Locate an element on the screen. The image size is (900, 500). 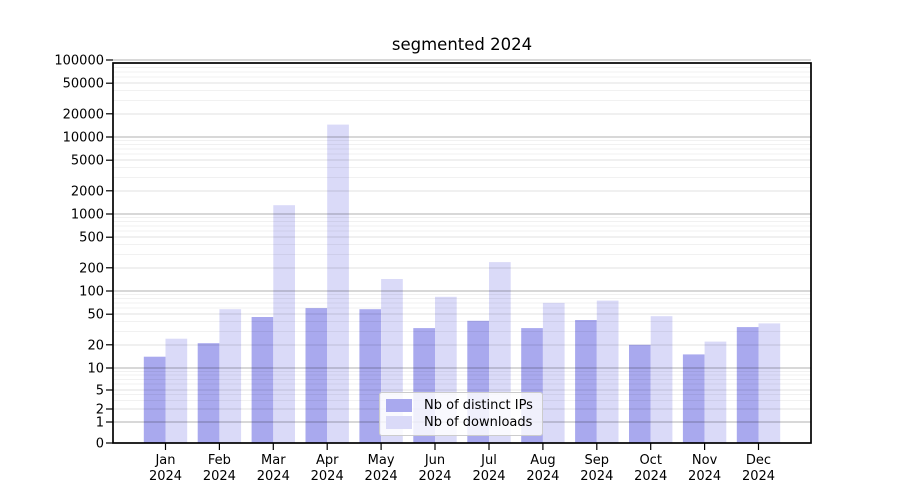
chart-title: segmented 2024 is located at coordinates (462, 44).